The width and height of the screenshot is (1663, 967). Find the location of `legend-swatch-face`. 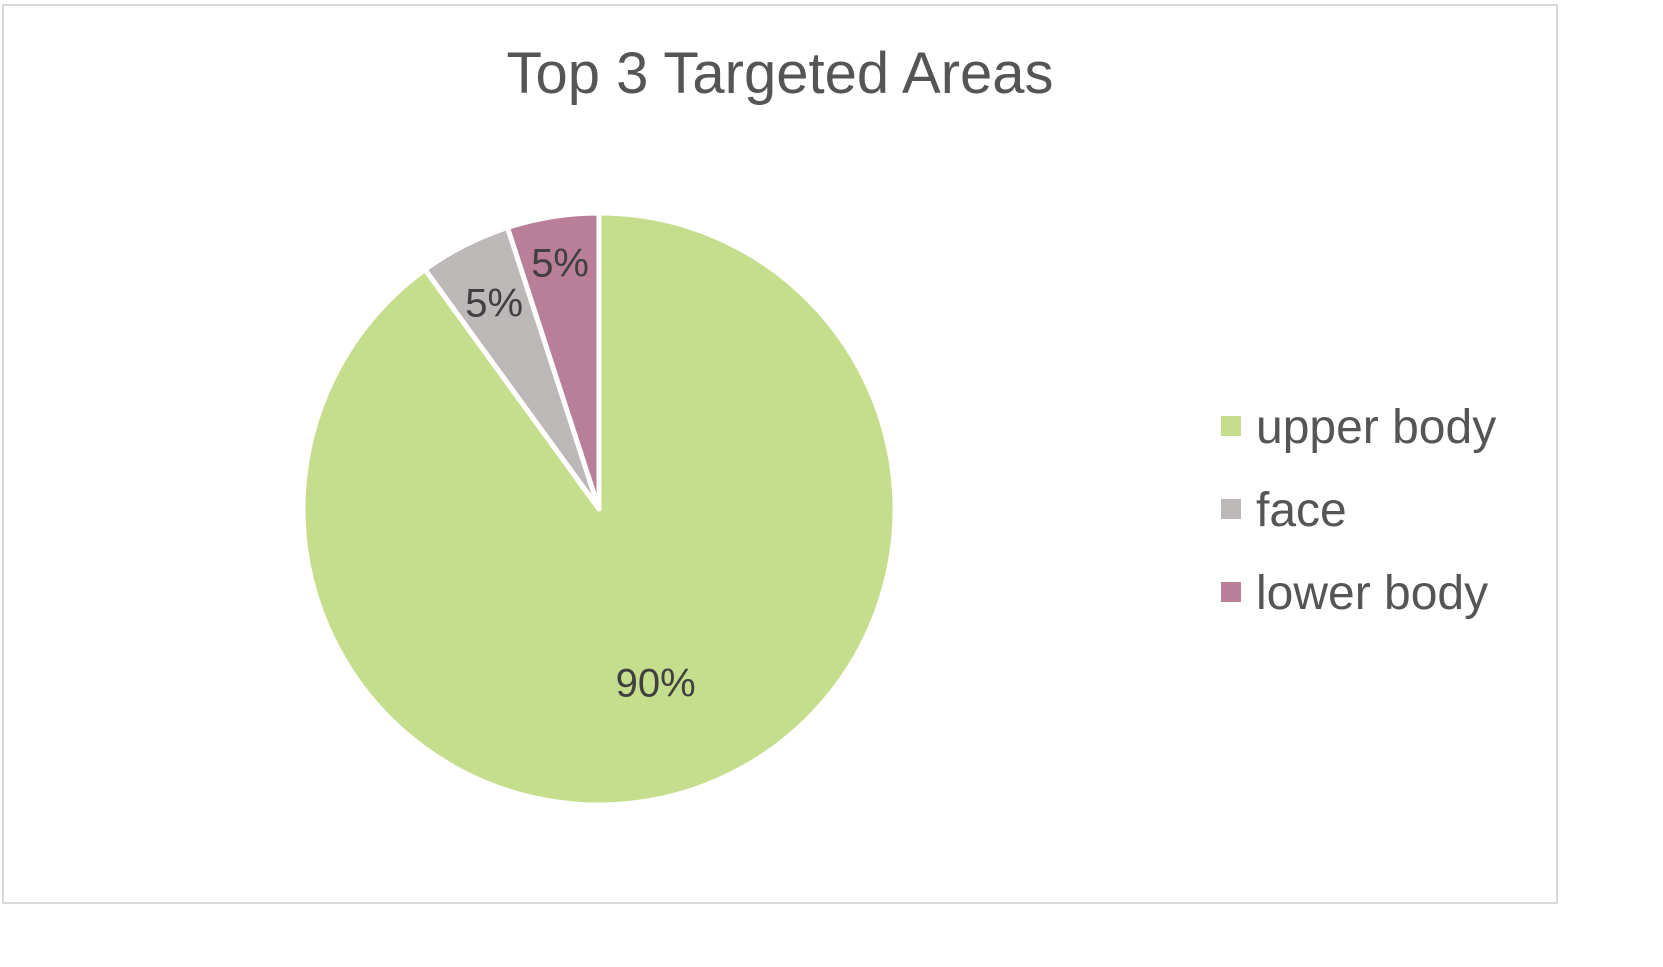

legend-swatch-face is located at coordinates (1231, 509).